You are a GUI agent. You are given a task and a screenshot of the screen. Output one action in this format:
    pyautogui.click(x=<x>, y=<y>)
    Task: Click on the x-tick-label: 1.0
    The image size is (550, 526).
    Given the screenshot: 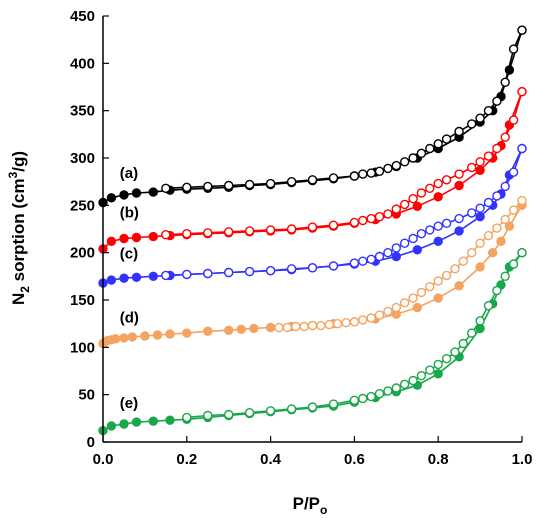 What is the action you would take?
    pyautogui.click(x=522, y=459)
    